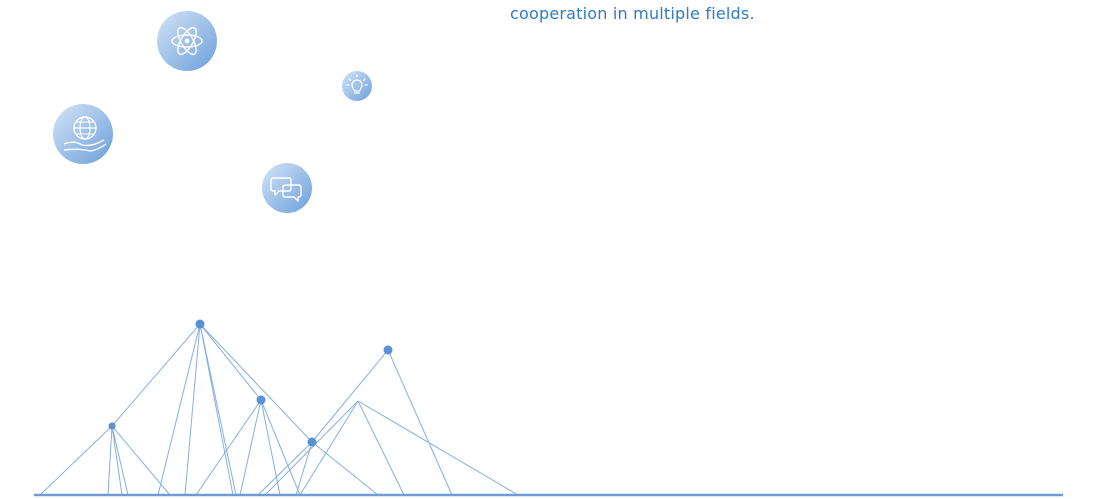 Image resolution: width=1101 pixels, height=499 pixels. What do you see at coordinates (250, 383) in the screenshot?
I see `network-nodes` at bounding box center [250, 383].